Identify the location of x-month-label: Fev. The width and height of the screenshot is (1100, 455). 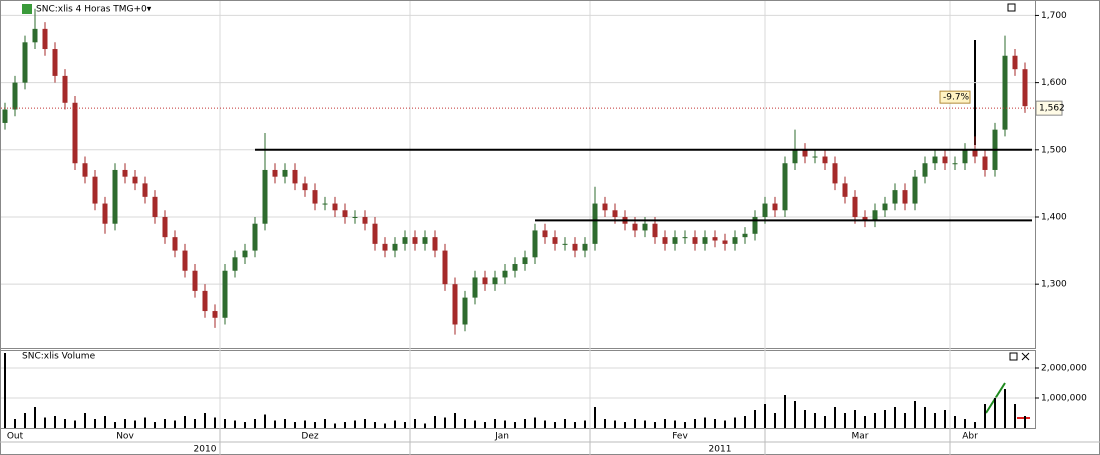
(680, 437).